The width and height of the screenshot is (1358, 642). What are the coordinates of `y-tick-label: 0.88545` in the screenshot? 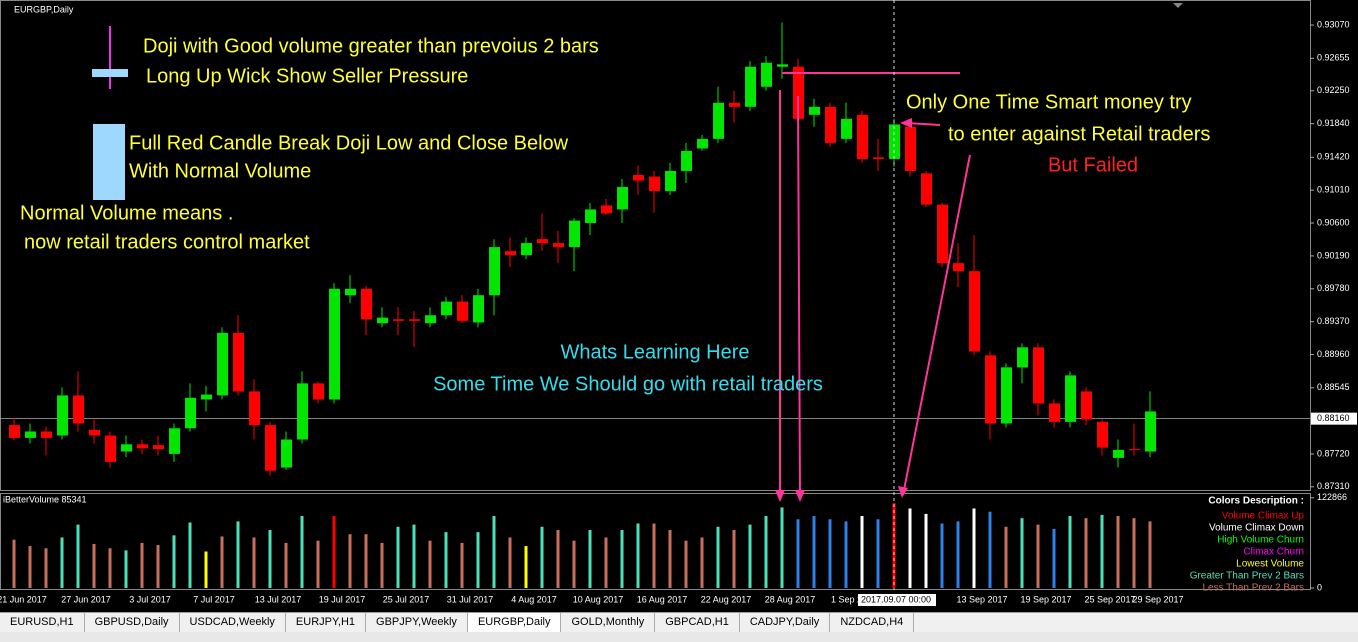 It's located at (1333, 387).